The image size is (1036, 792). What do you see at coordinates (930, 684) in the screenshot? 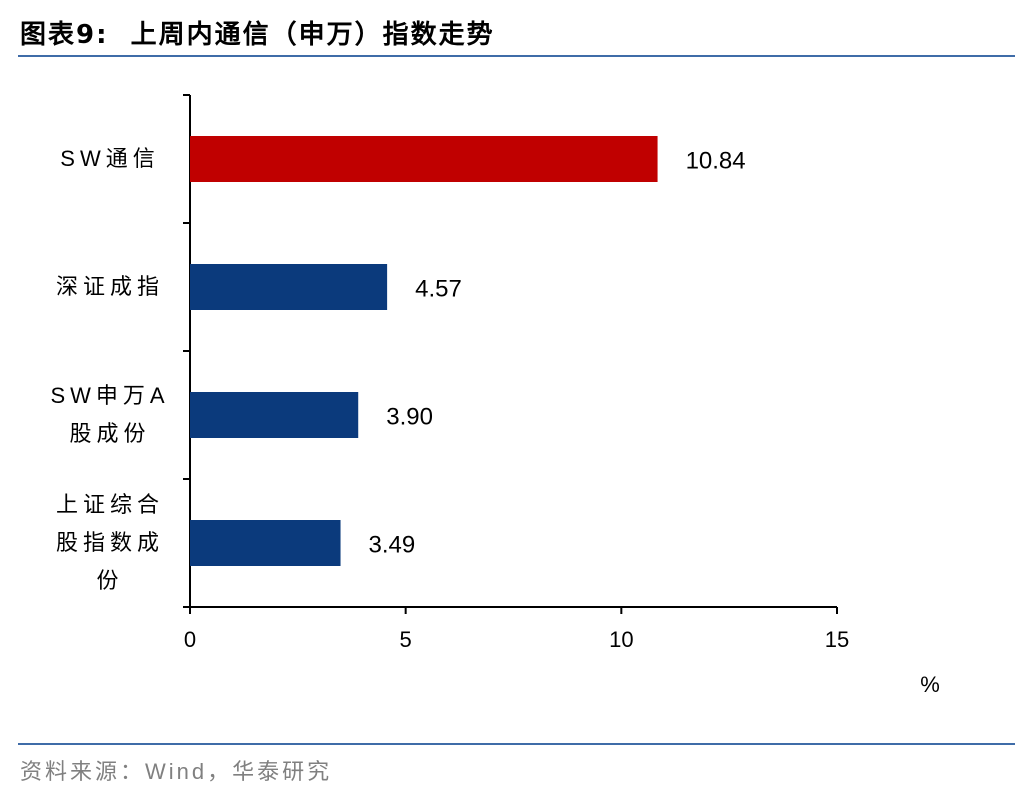
I see `x-axis-label: %` at bounding box center [930, 684].